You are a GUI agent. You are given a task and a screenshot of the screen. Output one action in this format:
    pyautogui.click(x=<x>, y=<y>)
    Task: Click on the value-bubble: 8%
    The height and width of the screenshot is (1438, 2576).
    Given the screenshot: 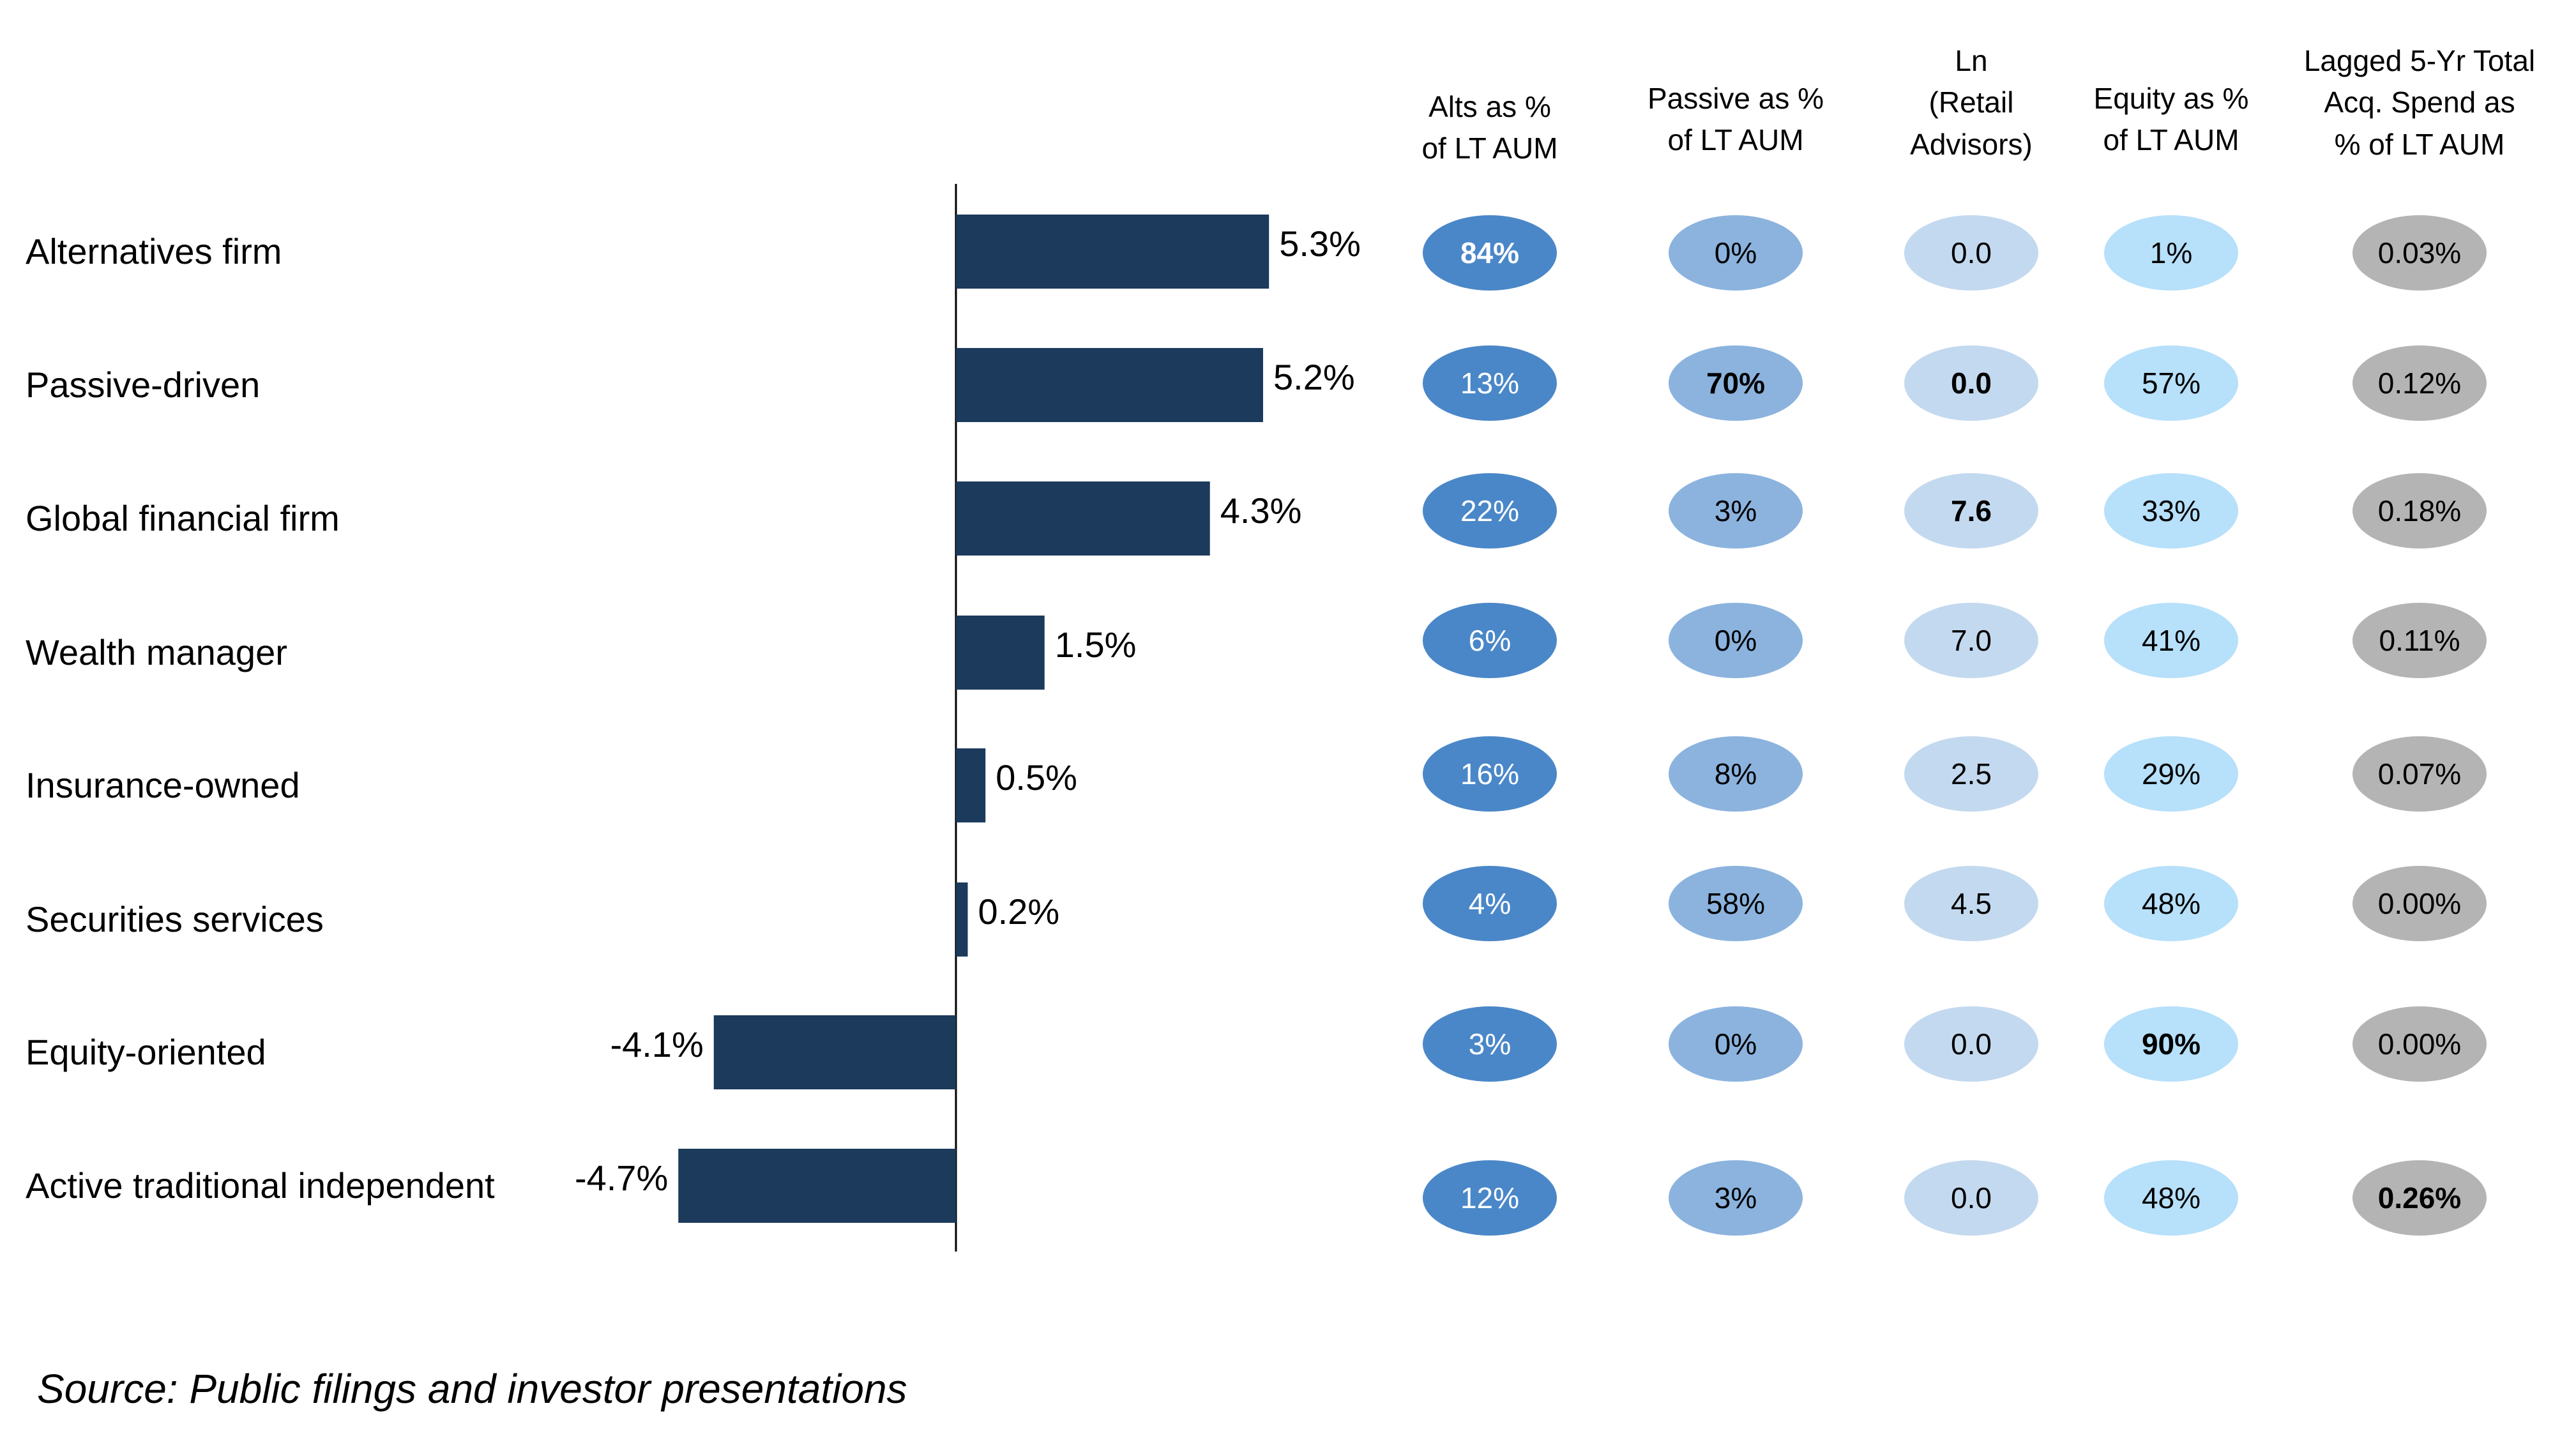 What is the action you would take?
    pyautogui.click(x=1736, y=774)
    